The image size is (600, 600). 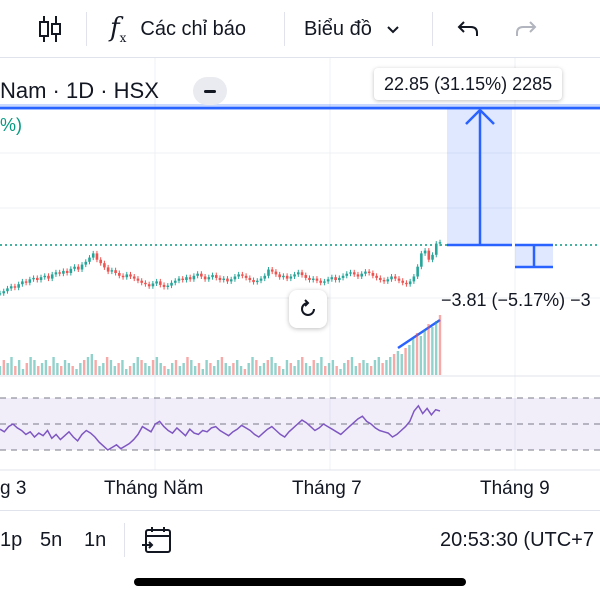 What do you see at coordinates (327, 488) in the screenshot?
I see `xaxis-label-july: Tháng 7` at bounding box center [327, 488].